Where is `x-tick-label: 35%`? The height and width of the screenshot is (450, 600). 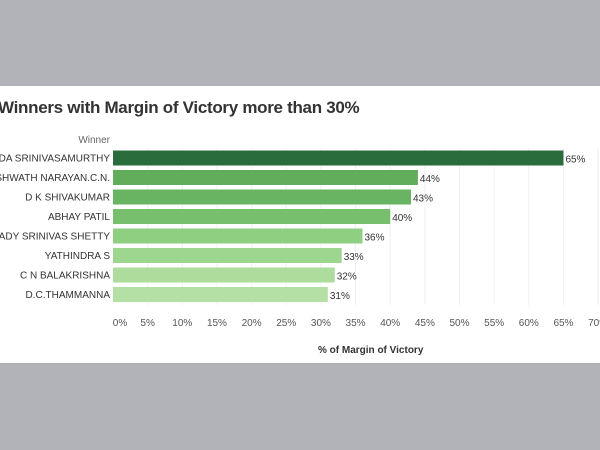
x-tick-label: 35% is located at coordinates (356, 323).